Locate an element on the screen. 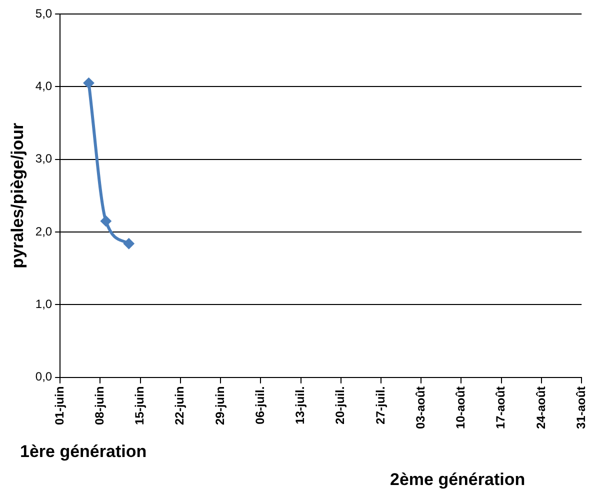  x-tick-label: 31-août is located at coordinates (581, 408).